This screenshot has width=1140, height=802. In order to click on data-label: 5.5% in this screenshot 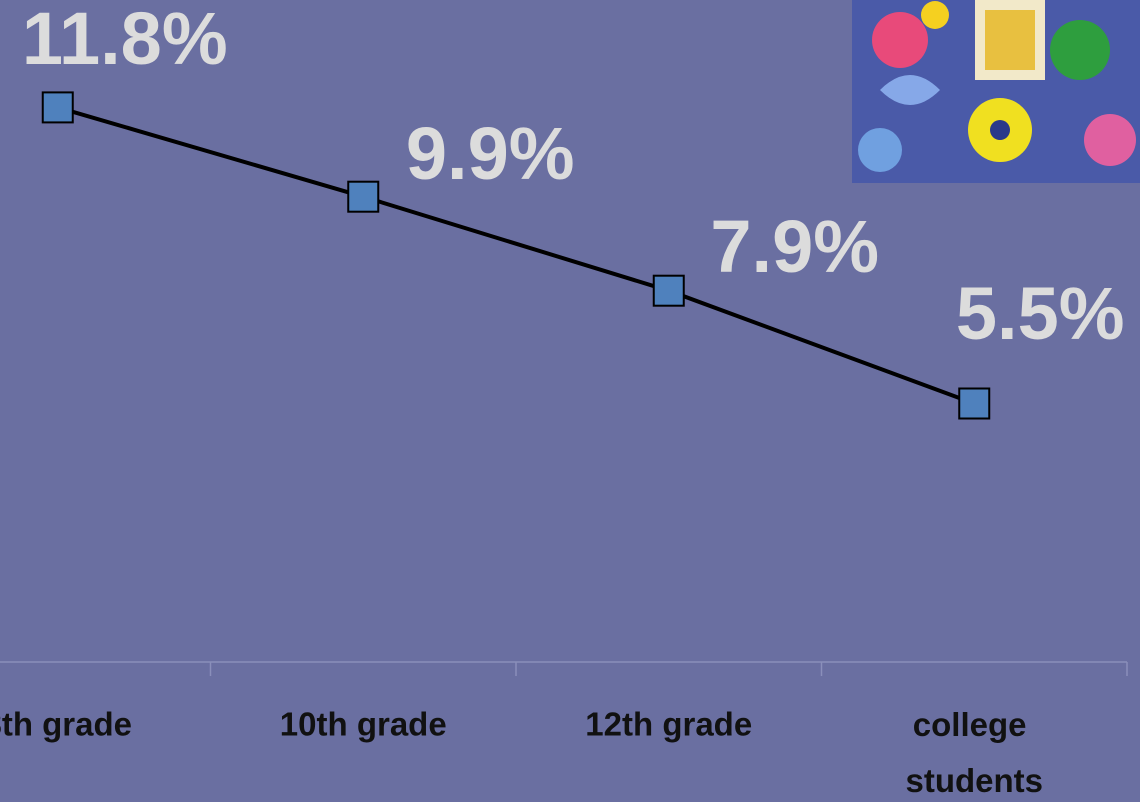, I will do `click(1040, 313)`.